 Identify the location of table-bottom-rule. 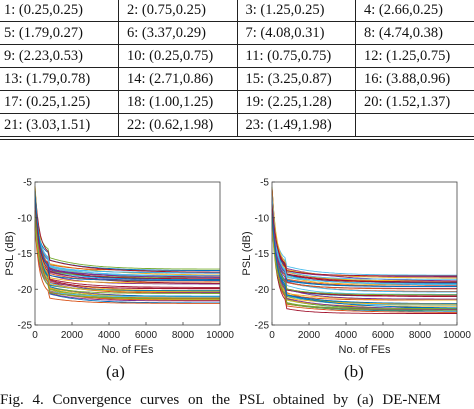
(237, 139).